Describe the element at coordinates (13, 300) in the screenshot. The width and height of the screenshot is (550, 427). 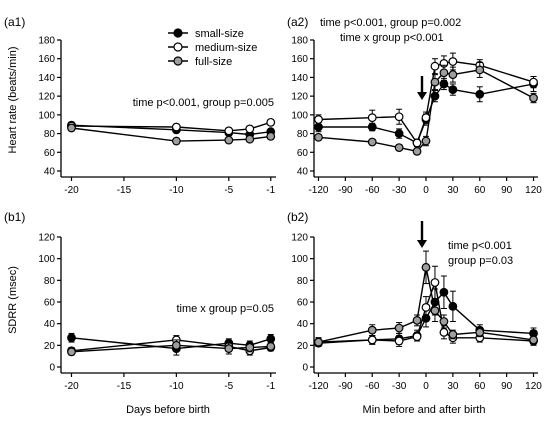
I see `y-axis-label: SDRR (msec)` at that location.